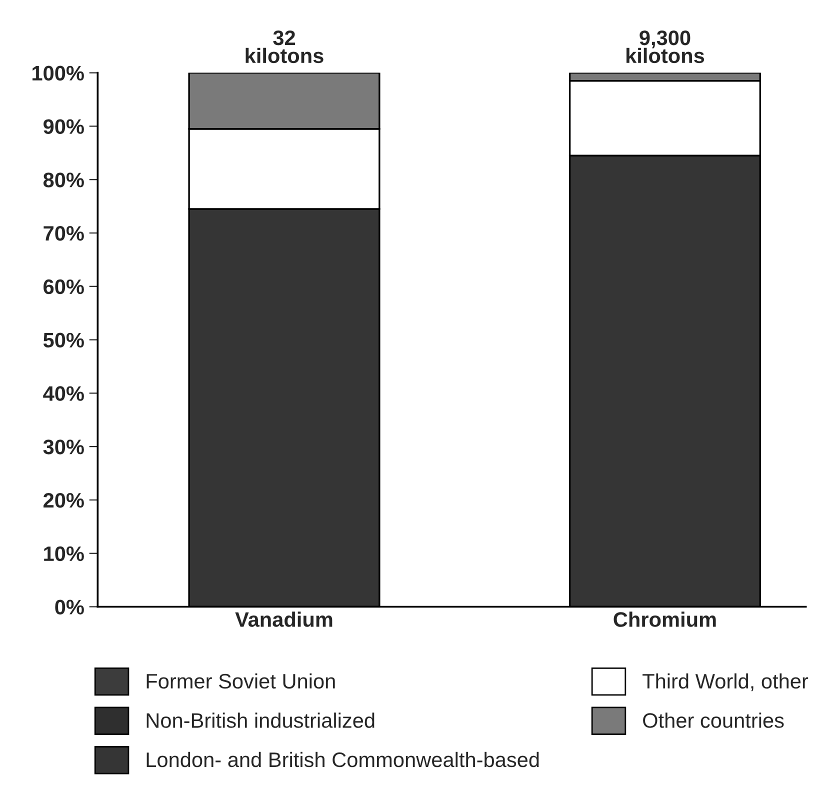 This screenshot has width=814, height=809. I want to click on y-tick-label: 70%, so click(64, 233).